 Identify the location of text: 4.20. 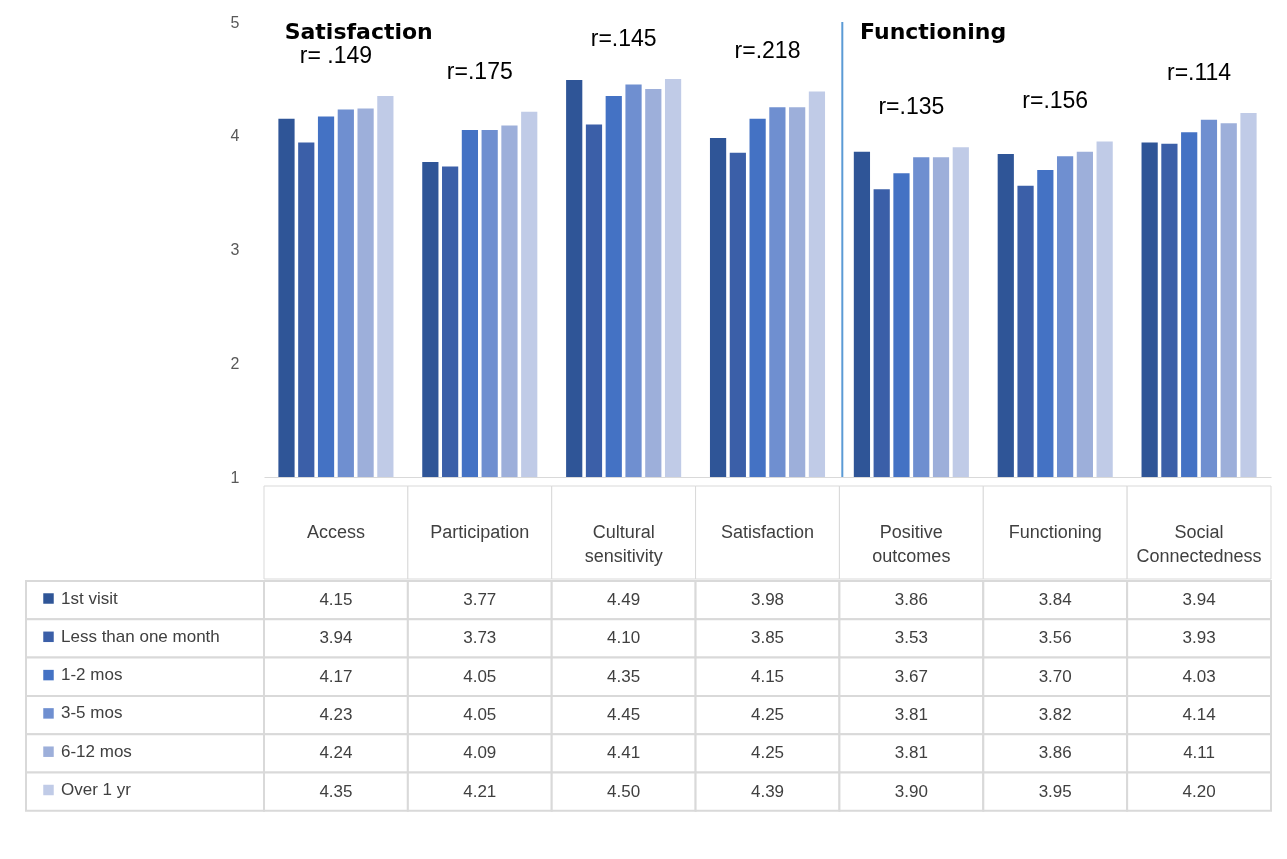
(1199, 791).